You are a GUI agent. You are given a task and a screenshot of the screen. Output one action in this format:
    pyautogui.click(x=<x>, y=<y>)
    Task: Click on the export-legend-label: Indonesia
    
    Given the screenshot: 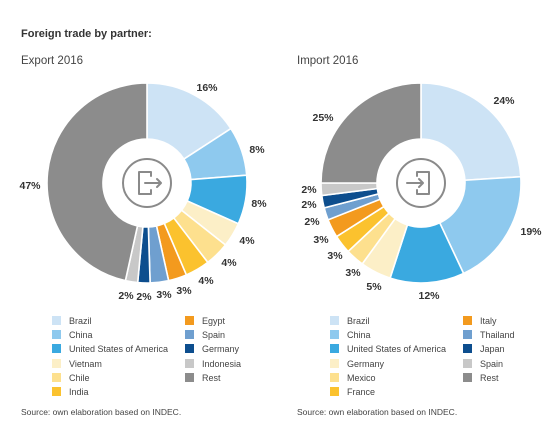 What is the action you would take?
    pyautogui.click(x=222, y=363)
    